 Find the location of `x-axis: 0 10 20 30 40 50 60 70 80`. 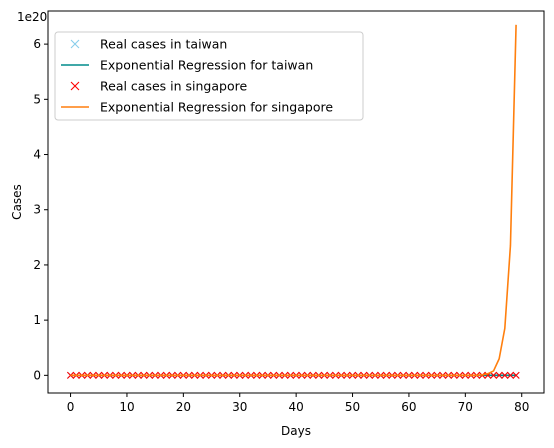

x-axis: 0 10 20 30 40 50 60 70 80 is located at coordinates (298, 403).